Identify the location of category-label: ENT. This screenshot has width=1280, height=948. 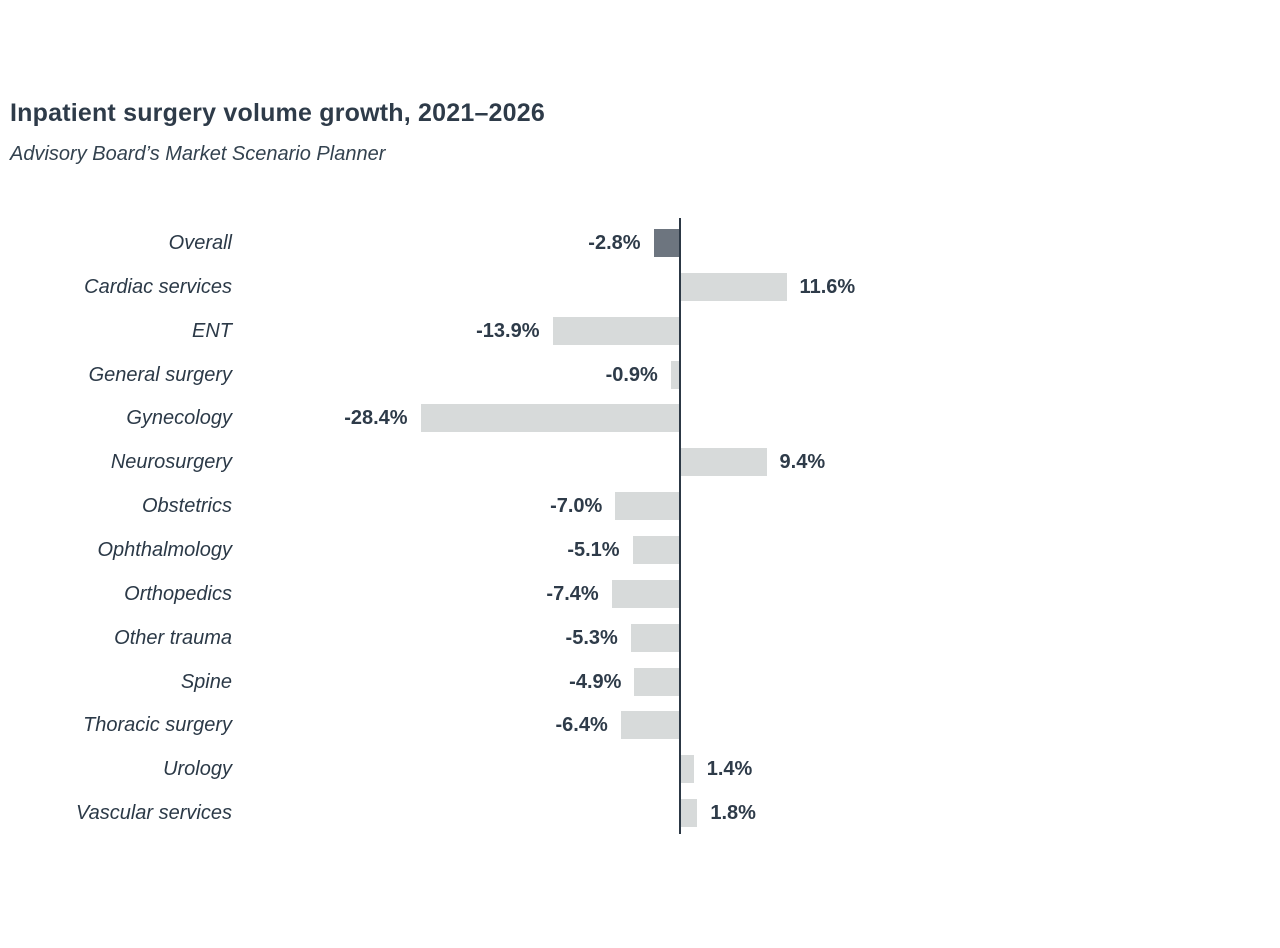
(212, 330).